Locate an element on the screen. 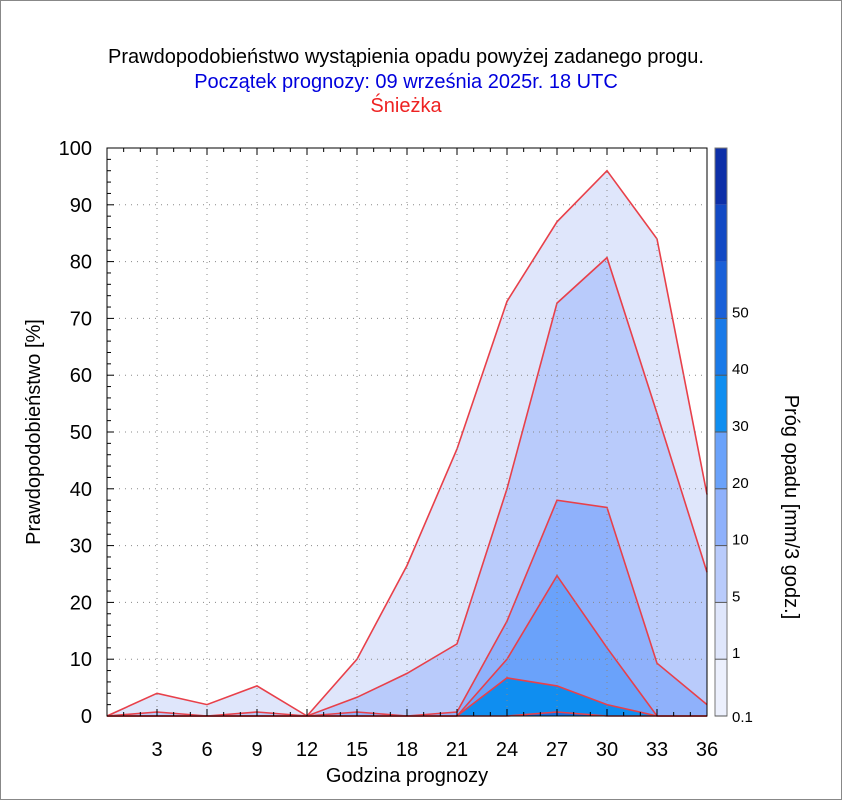 The image size is (842, 800). y-tick-label-80: 80 is located at coordinates (81, 263).